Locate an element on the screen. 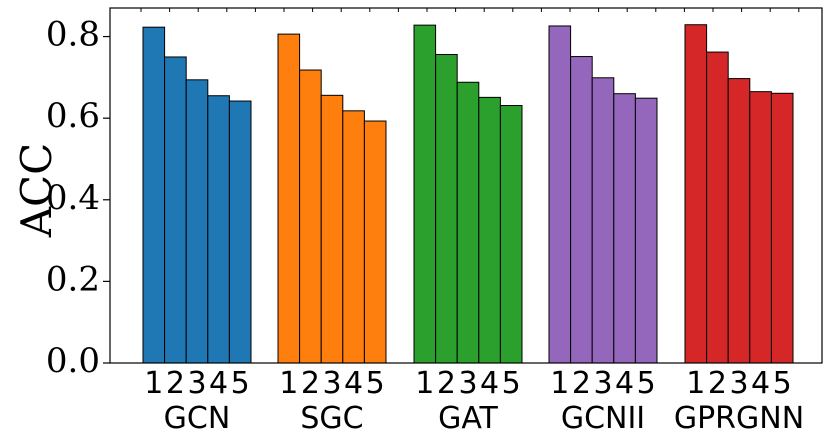 The height and width of the screenshot is (439, 831). x-group-label: GPRGNN is located at coordinates (739, 418).